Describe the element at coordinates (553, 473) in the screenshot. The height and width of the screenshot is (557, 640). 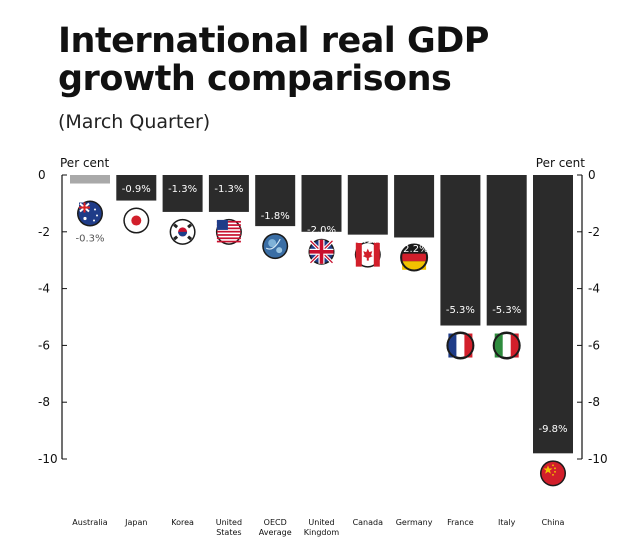
I see `china-flag-icon` at that location.